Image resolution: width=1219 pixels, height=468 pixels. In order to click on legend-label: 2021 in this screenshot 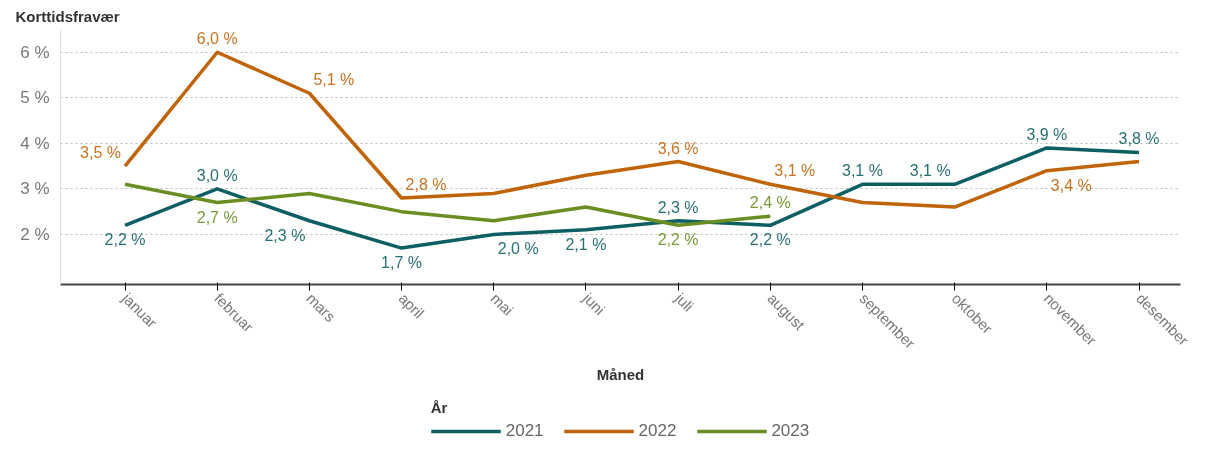, I will do `click(524, 431)`.